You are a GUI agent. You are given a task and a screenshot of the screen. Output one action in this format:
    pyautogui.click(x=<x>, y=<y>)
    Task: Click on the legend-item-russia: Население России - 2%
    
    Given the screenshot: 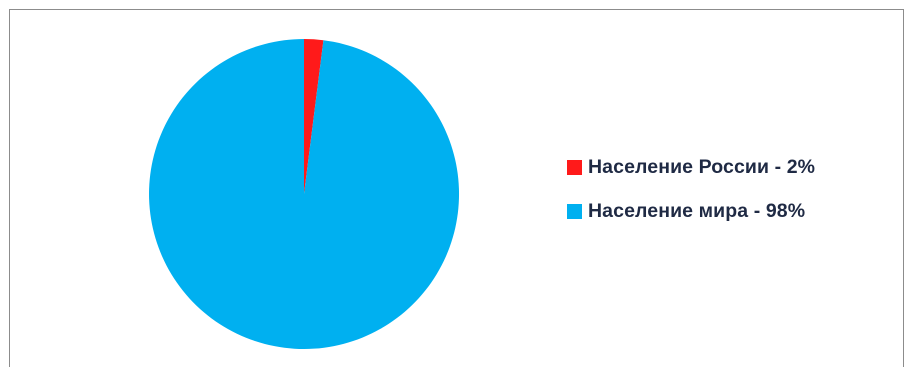 What is the action you would take?
    pyautogui.click(x=691, y=167)
    